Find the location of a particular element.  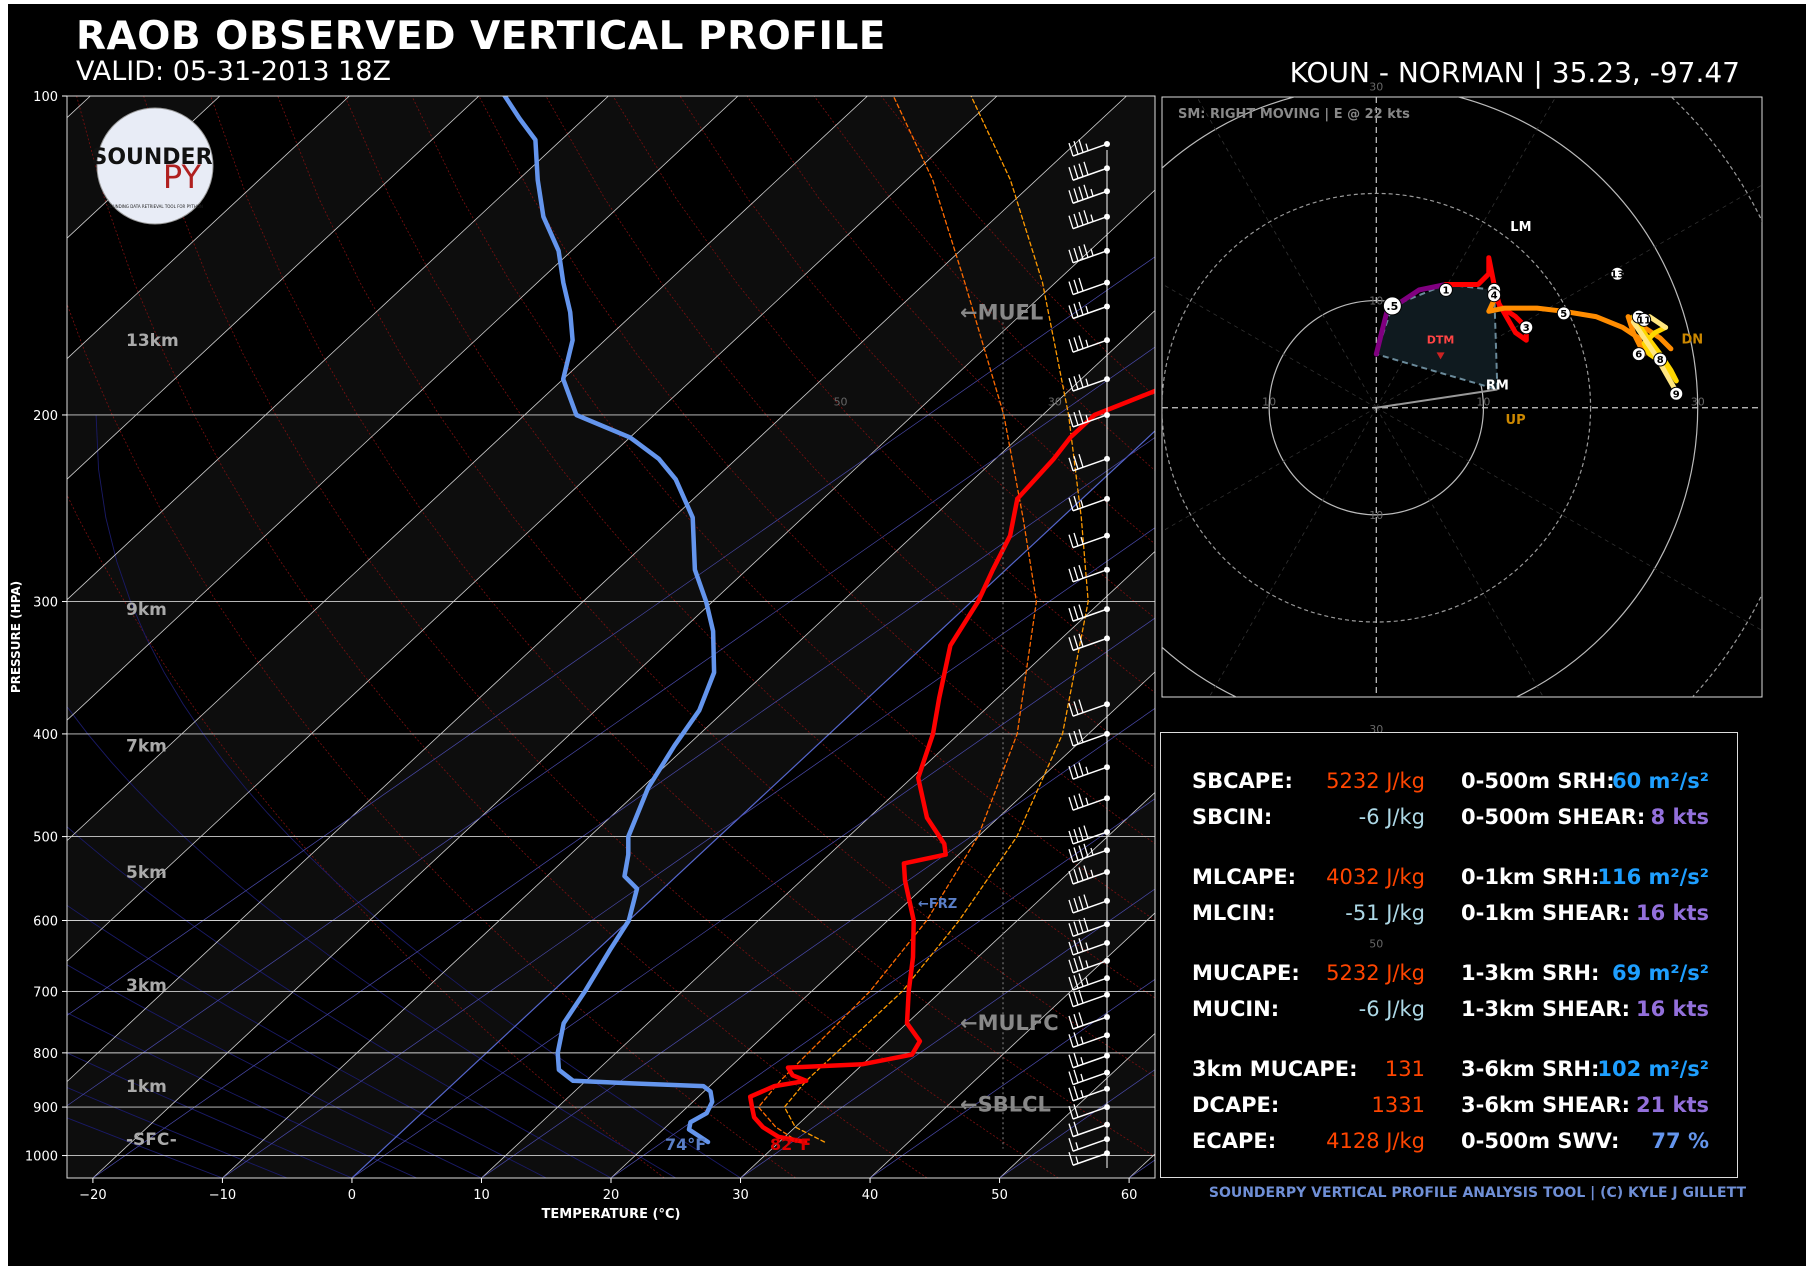

hodograph-marker-label: RM is located at coordinates (1497, 386).